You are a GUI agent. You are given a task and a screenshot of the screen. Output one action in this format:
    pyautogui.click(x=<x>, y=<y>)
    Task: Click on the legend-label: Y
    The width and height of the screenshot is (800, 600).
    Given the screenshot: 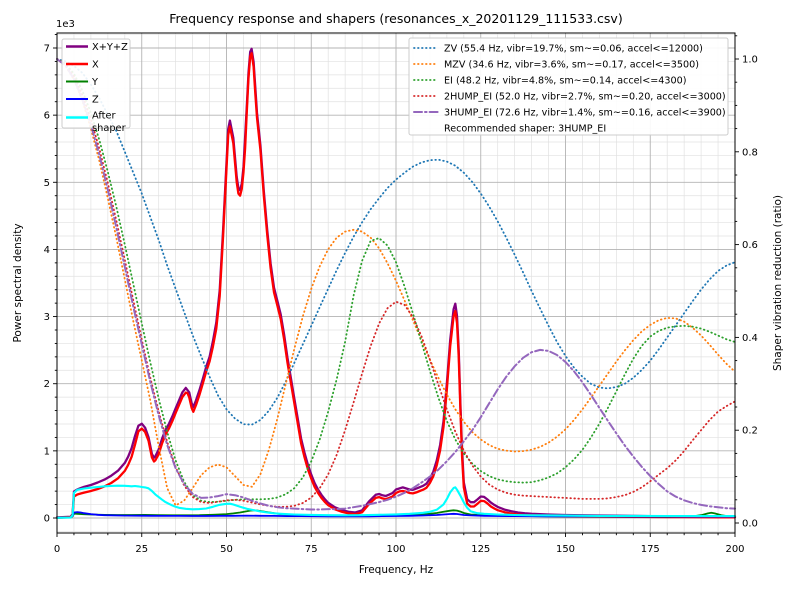 What is the action you would take?
    pyautogui.click(x=94, y=82)
    